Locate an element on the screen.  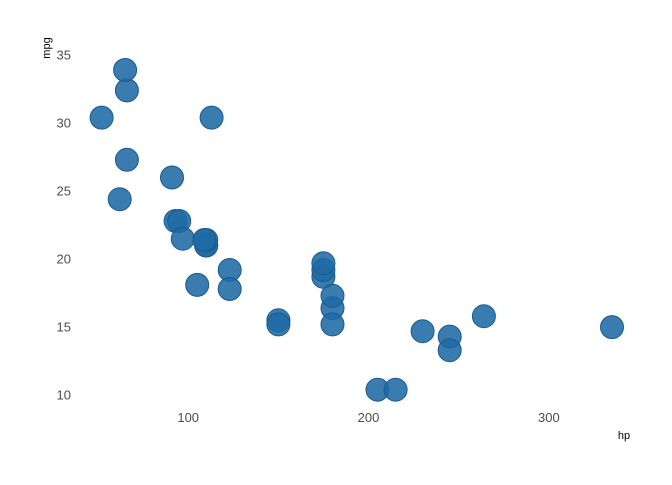
y-axis-title: mpg is located at coordinates (47, 47).